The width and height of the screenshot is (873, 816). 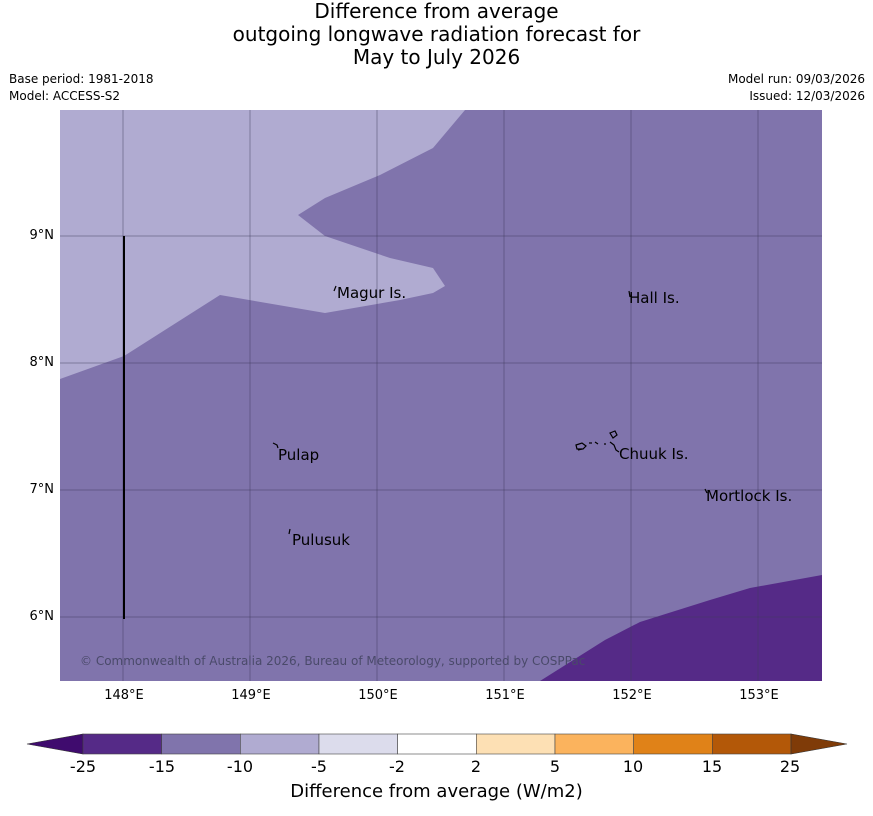 What do you see at coordinates (633, 766) in the screenshot?
I see `cb-tick-7: 10` at bounding box center [633, 766].